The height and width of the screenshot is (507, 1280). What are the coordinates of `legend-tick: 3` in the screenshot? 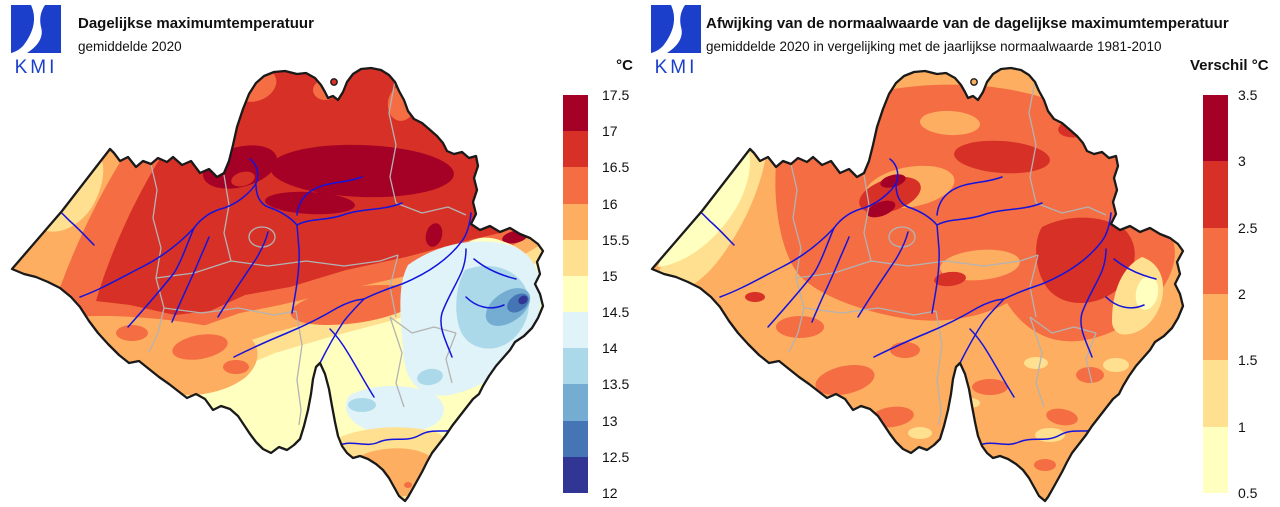 It's located at (1242, 161).